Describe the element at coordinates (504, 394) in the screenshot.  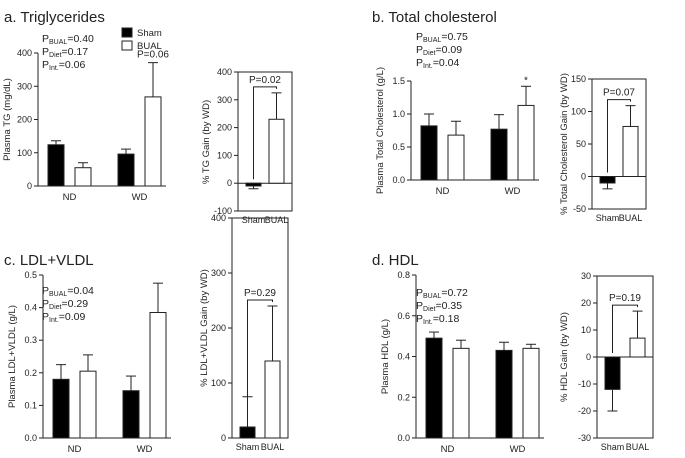
I see `sham-bar-wd` at that location.